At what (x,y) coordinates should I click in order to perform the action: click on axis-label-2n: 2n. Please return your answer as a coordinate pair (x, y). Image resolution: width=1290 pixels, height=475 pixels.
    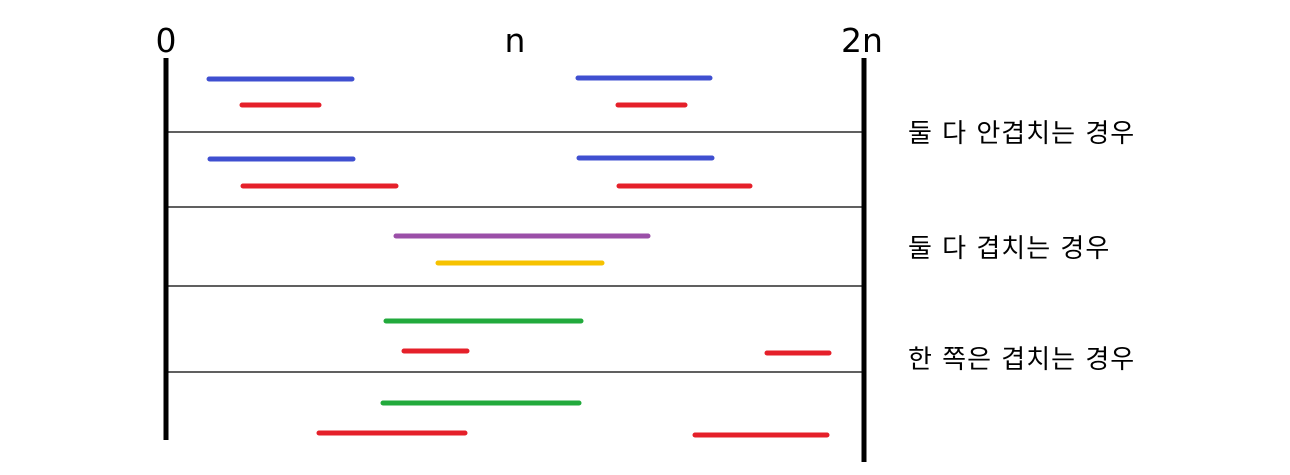
    Looking at the image, I should click on (862, 40).